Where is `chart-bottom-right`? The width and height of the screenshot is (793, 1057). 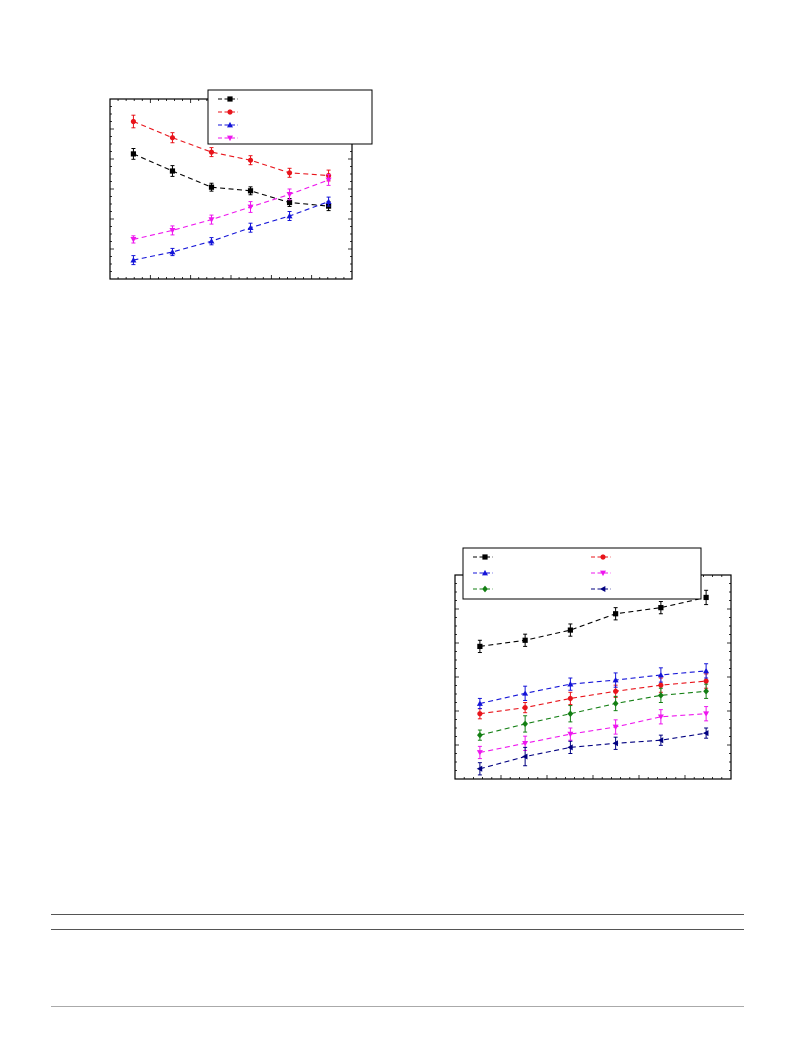 chart-bottom-right is located at coordinates (593, 663).